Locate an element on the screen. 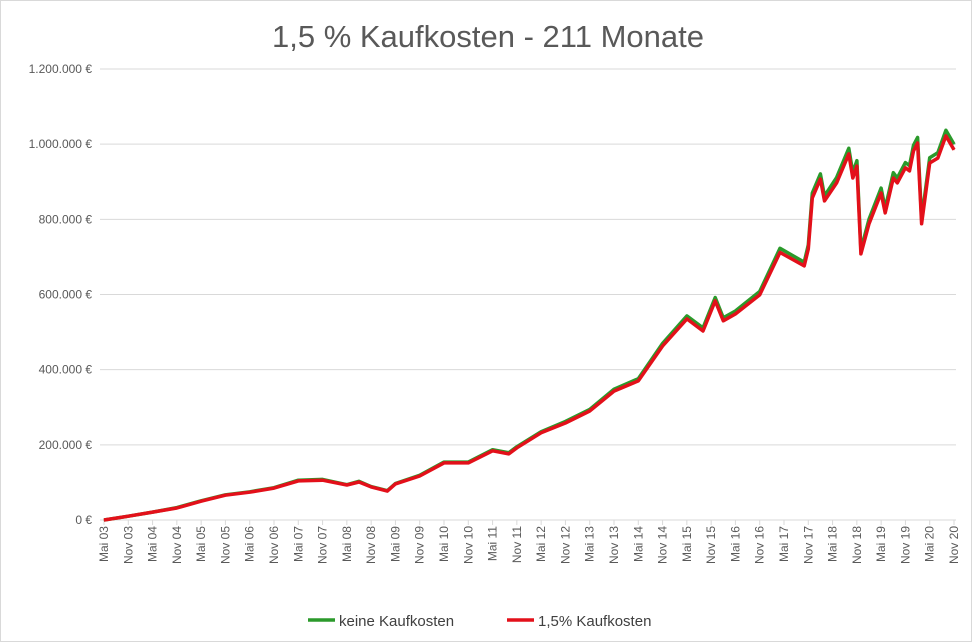 The height and width of the screenshot is (642, 972). x-tick-label: Nov 20 is located at coordinates (954, 545).